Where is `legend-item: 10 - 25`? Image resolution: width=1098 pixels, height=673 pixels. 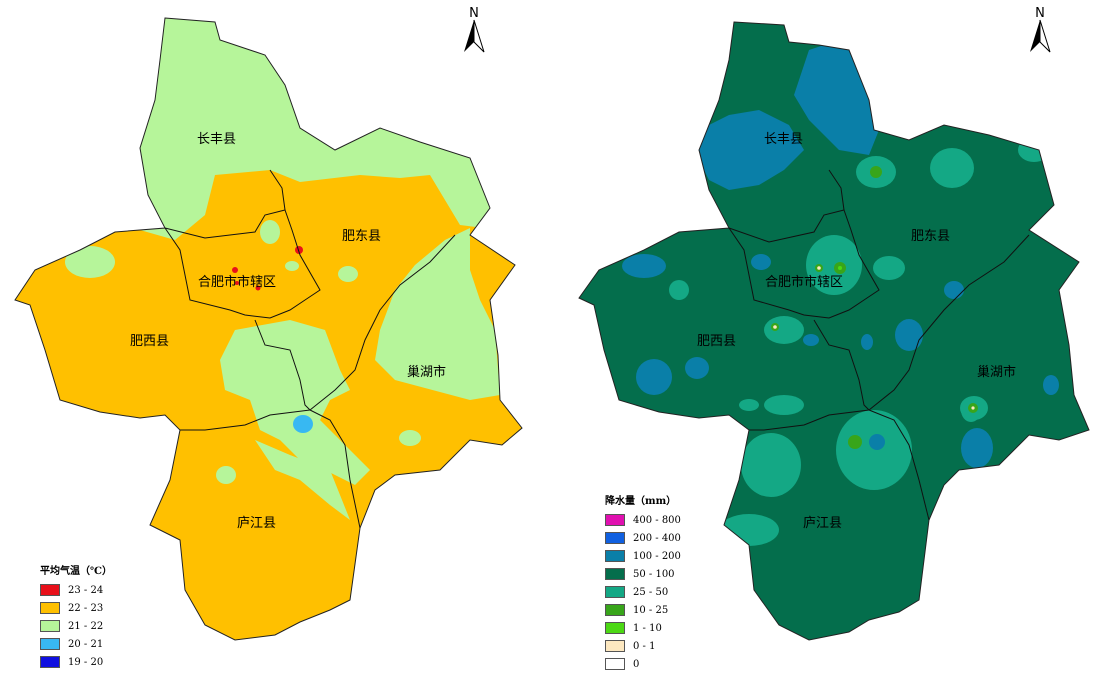
legend-item: 10 - 25 is located at coordinates (643, 610).